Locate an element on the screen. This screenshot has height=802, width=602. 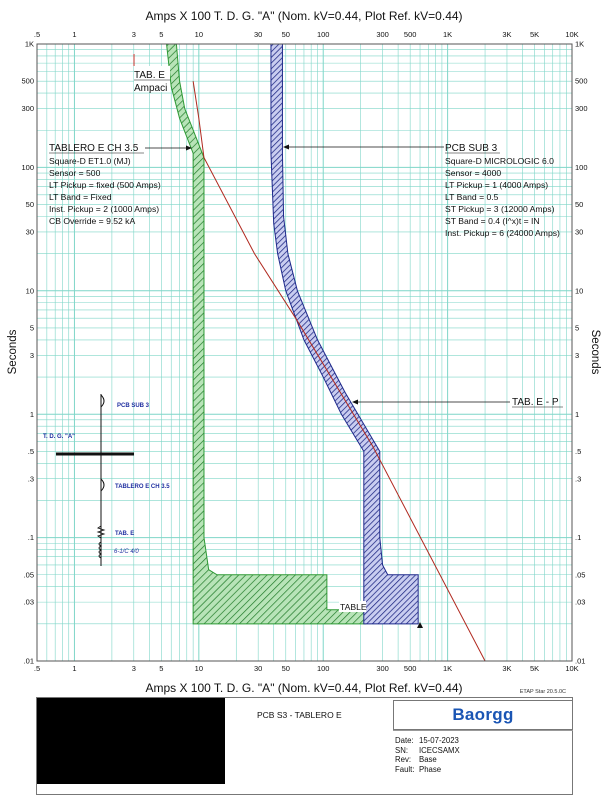
tab-e-top-annotation: TAB. E Ampaci is located at coordinates (151, 74).